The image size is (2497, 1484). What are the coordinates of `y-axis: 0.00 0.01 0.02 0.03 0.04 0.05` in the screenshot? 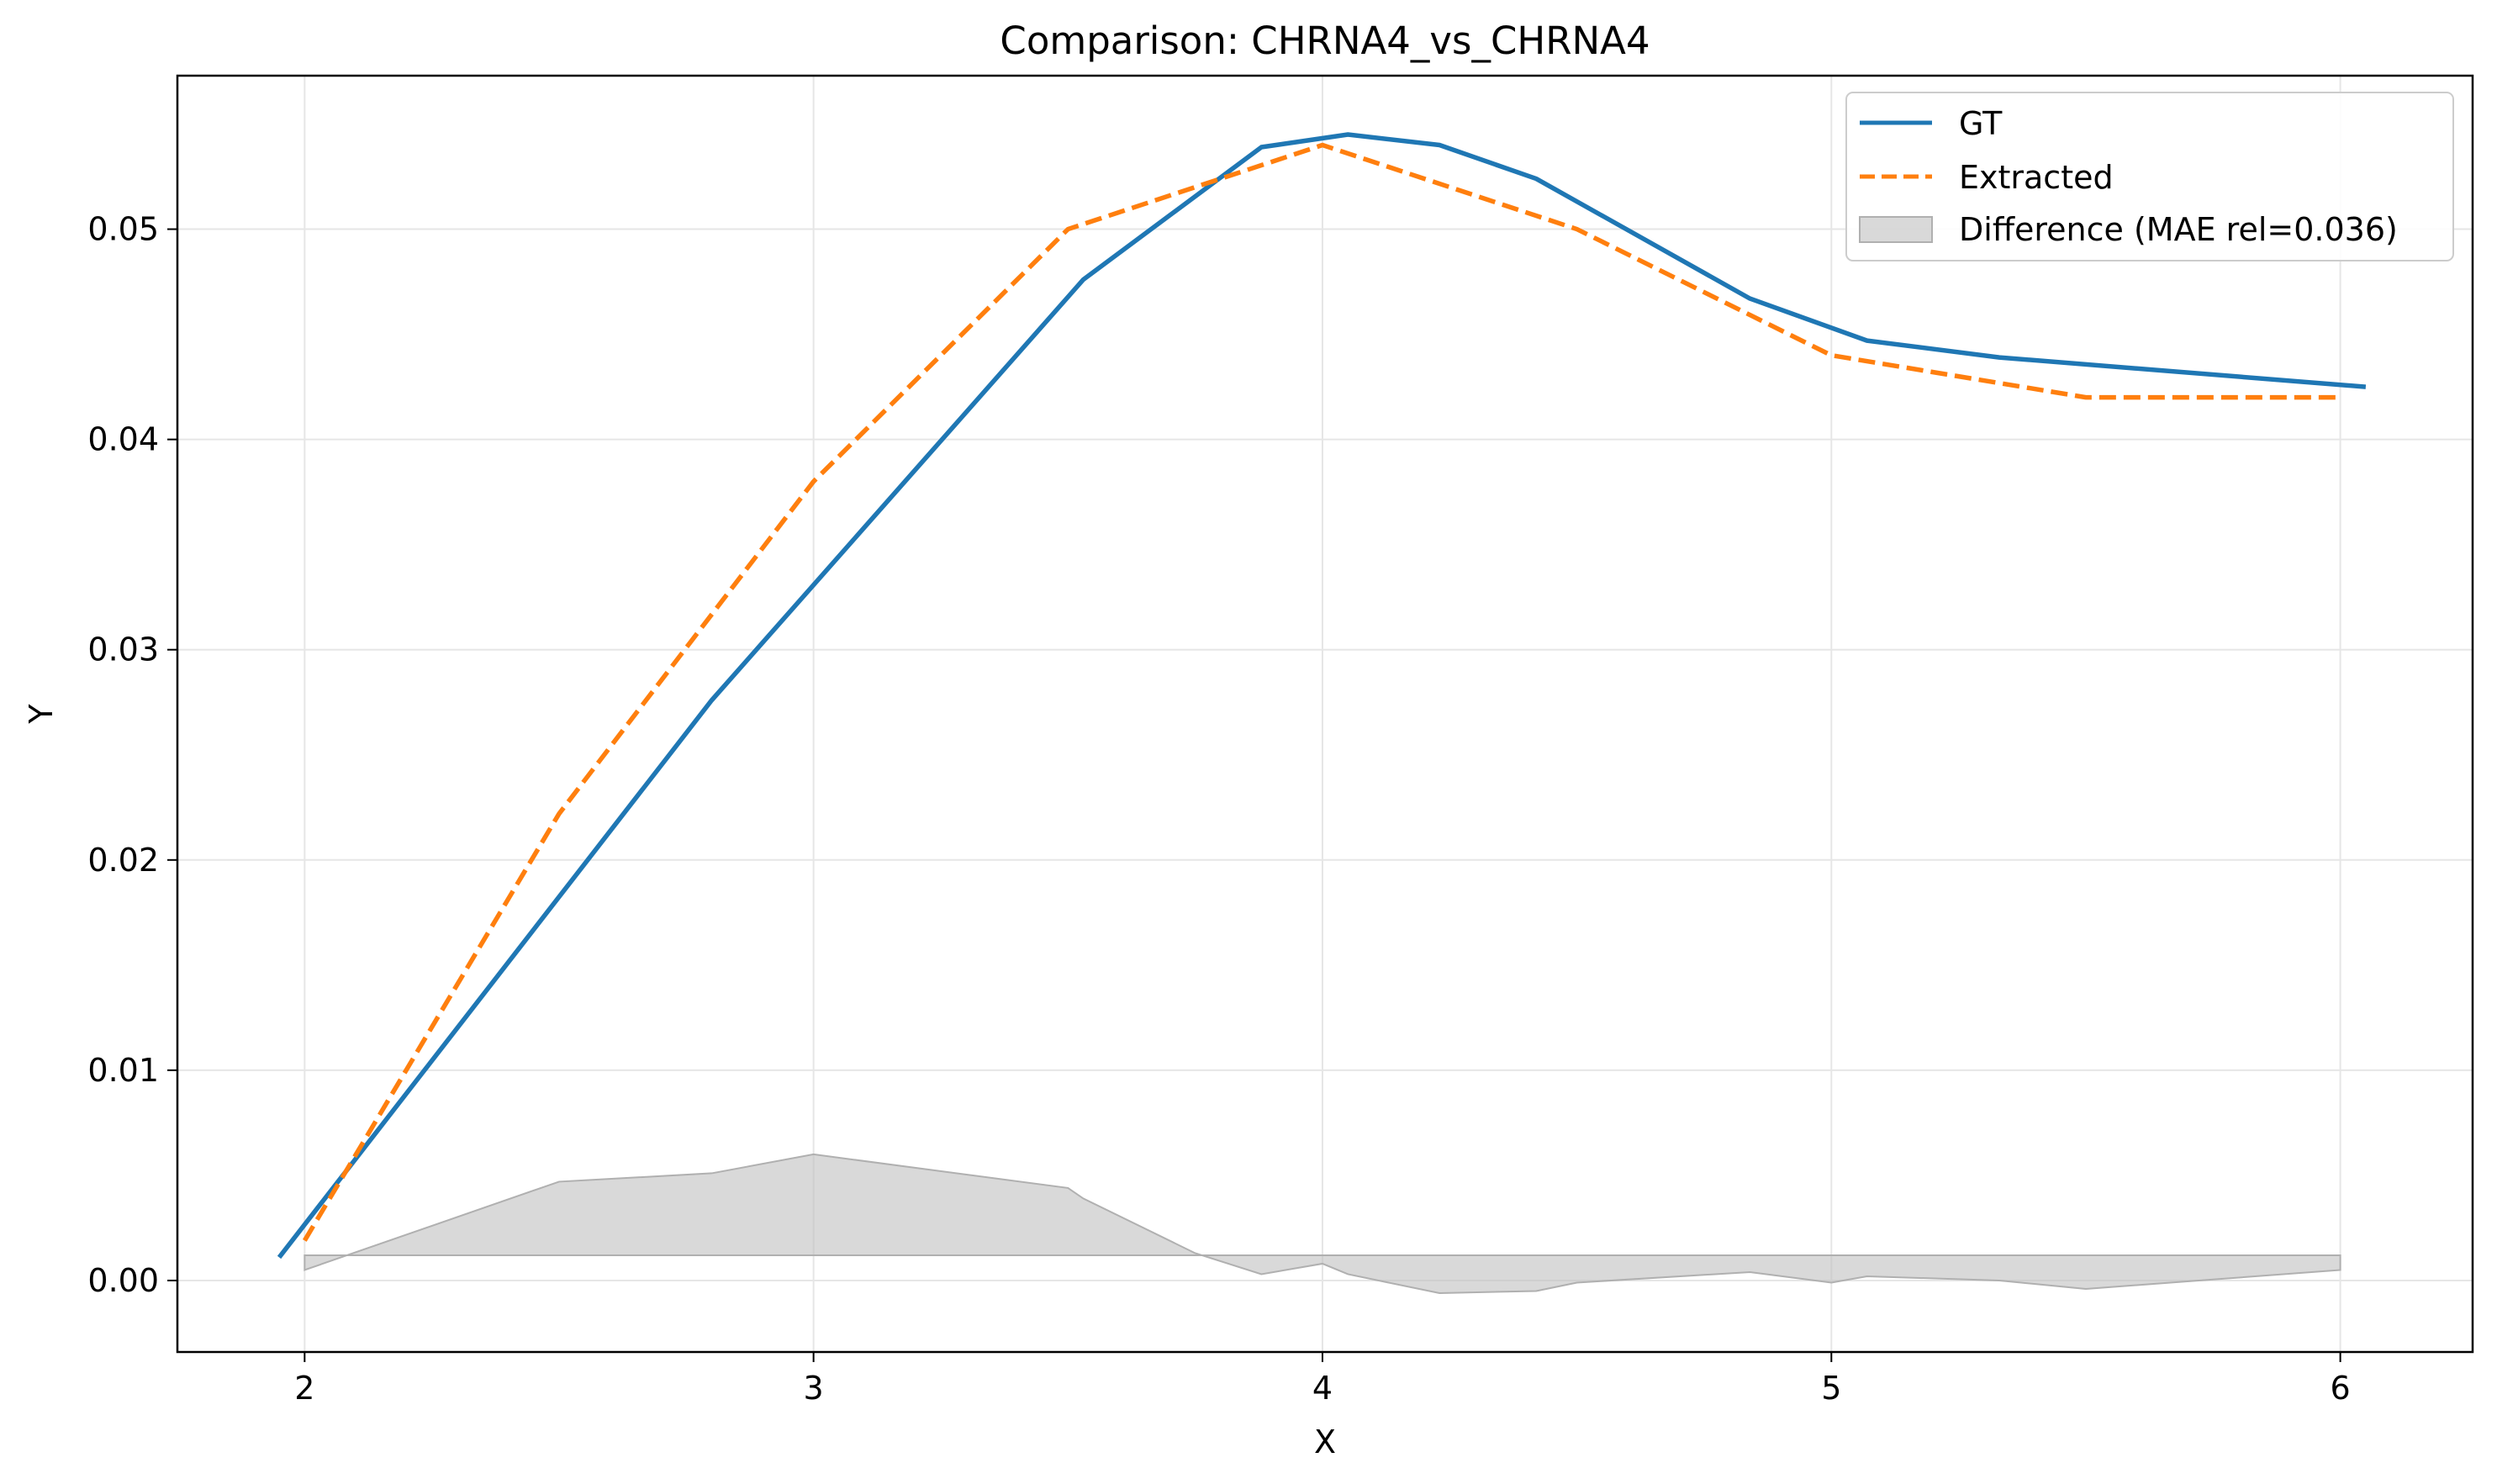 It's located at (132, 755).